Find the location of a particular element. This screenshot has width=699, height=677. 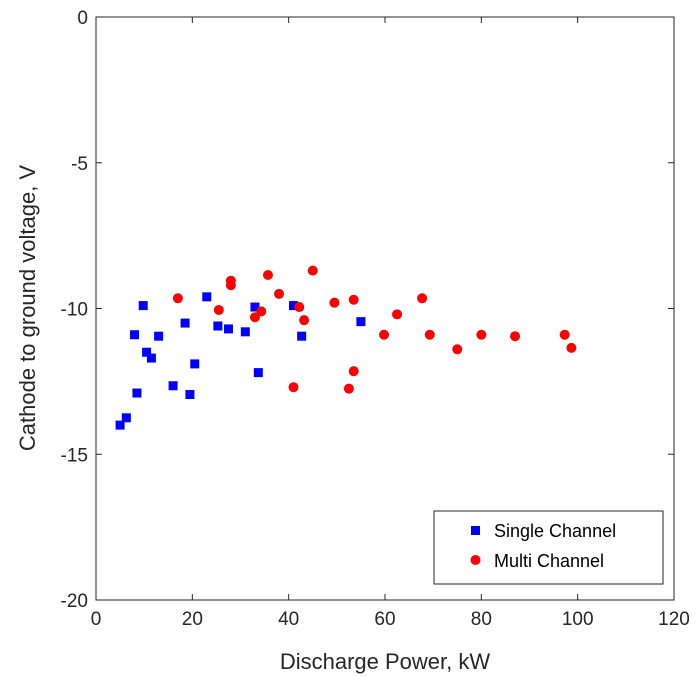

x-tick-label: 40 is located at coordinates (288, 619).